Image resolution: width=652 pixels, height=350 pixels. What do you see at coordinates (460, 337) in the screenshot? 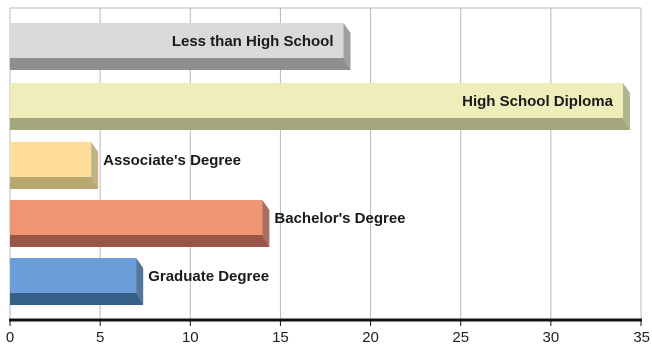
I see `x-tick-label: 25` at bounding box center [460, 337].